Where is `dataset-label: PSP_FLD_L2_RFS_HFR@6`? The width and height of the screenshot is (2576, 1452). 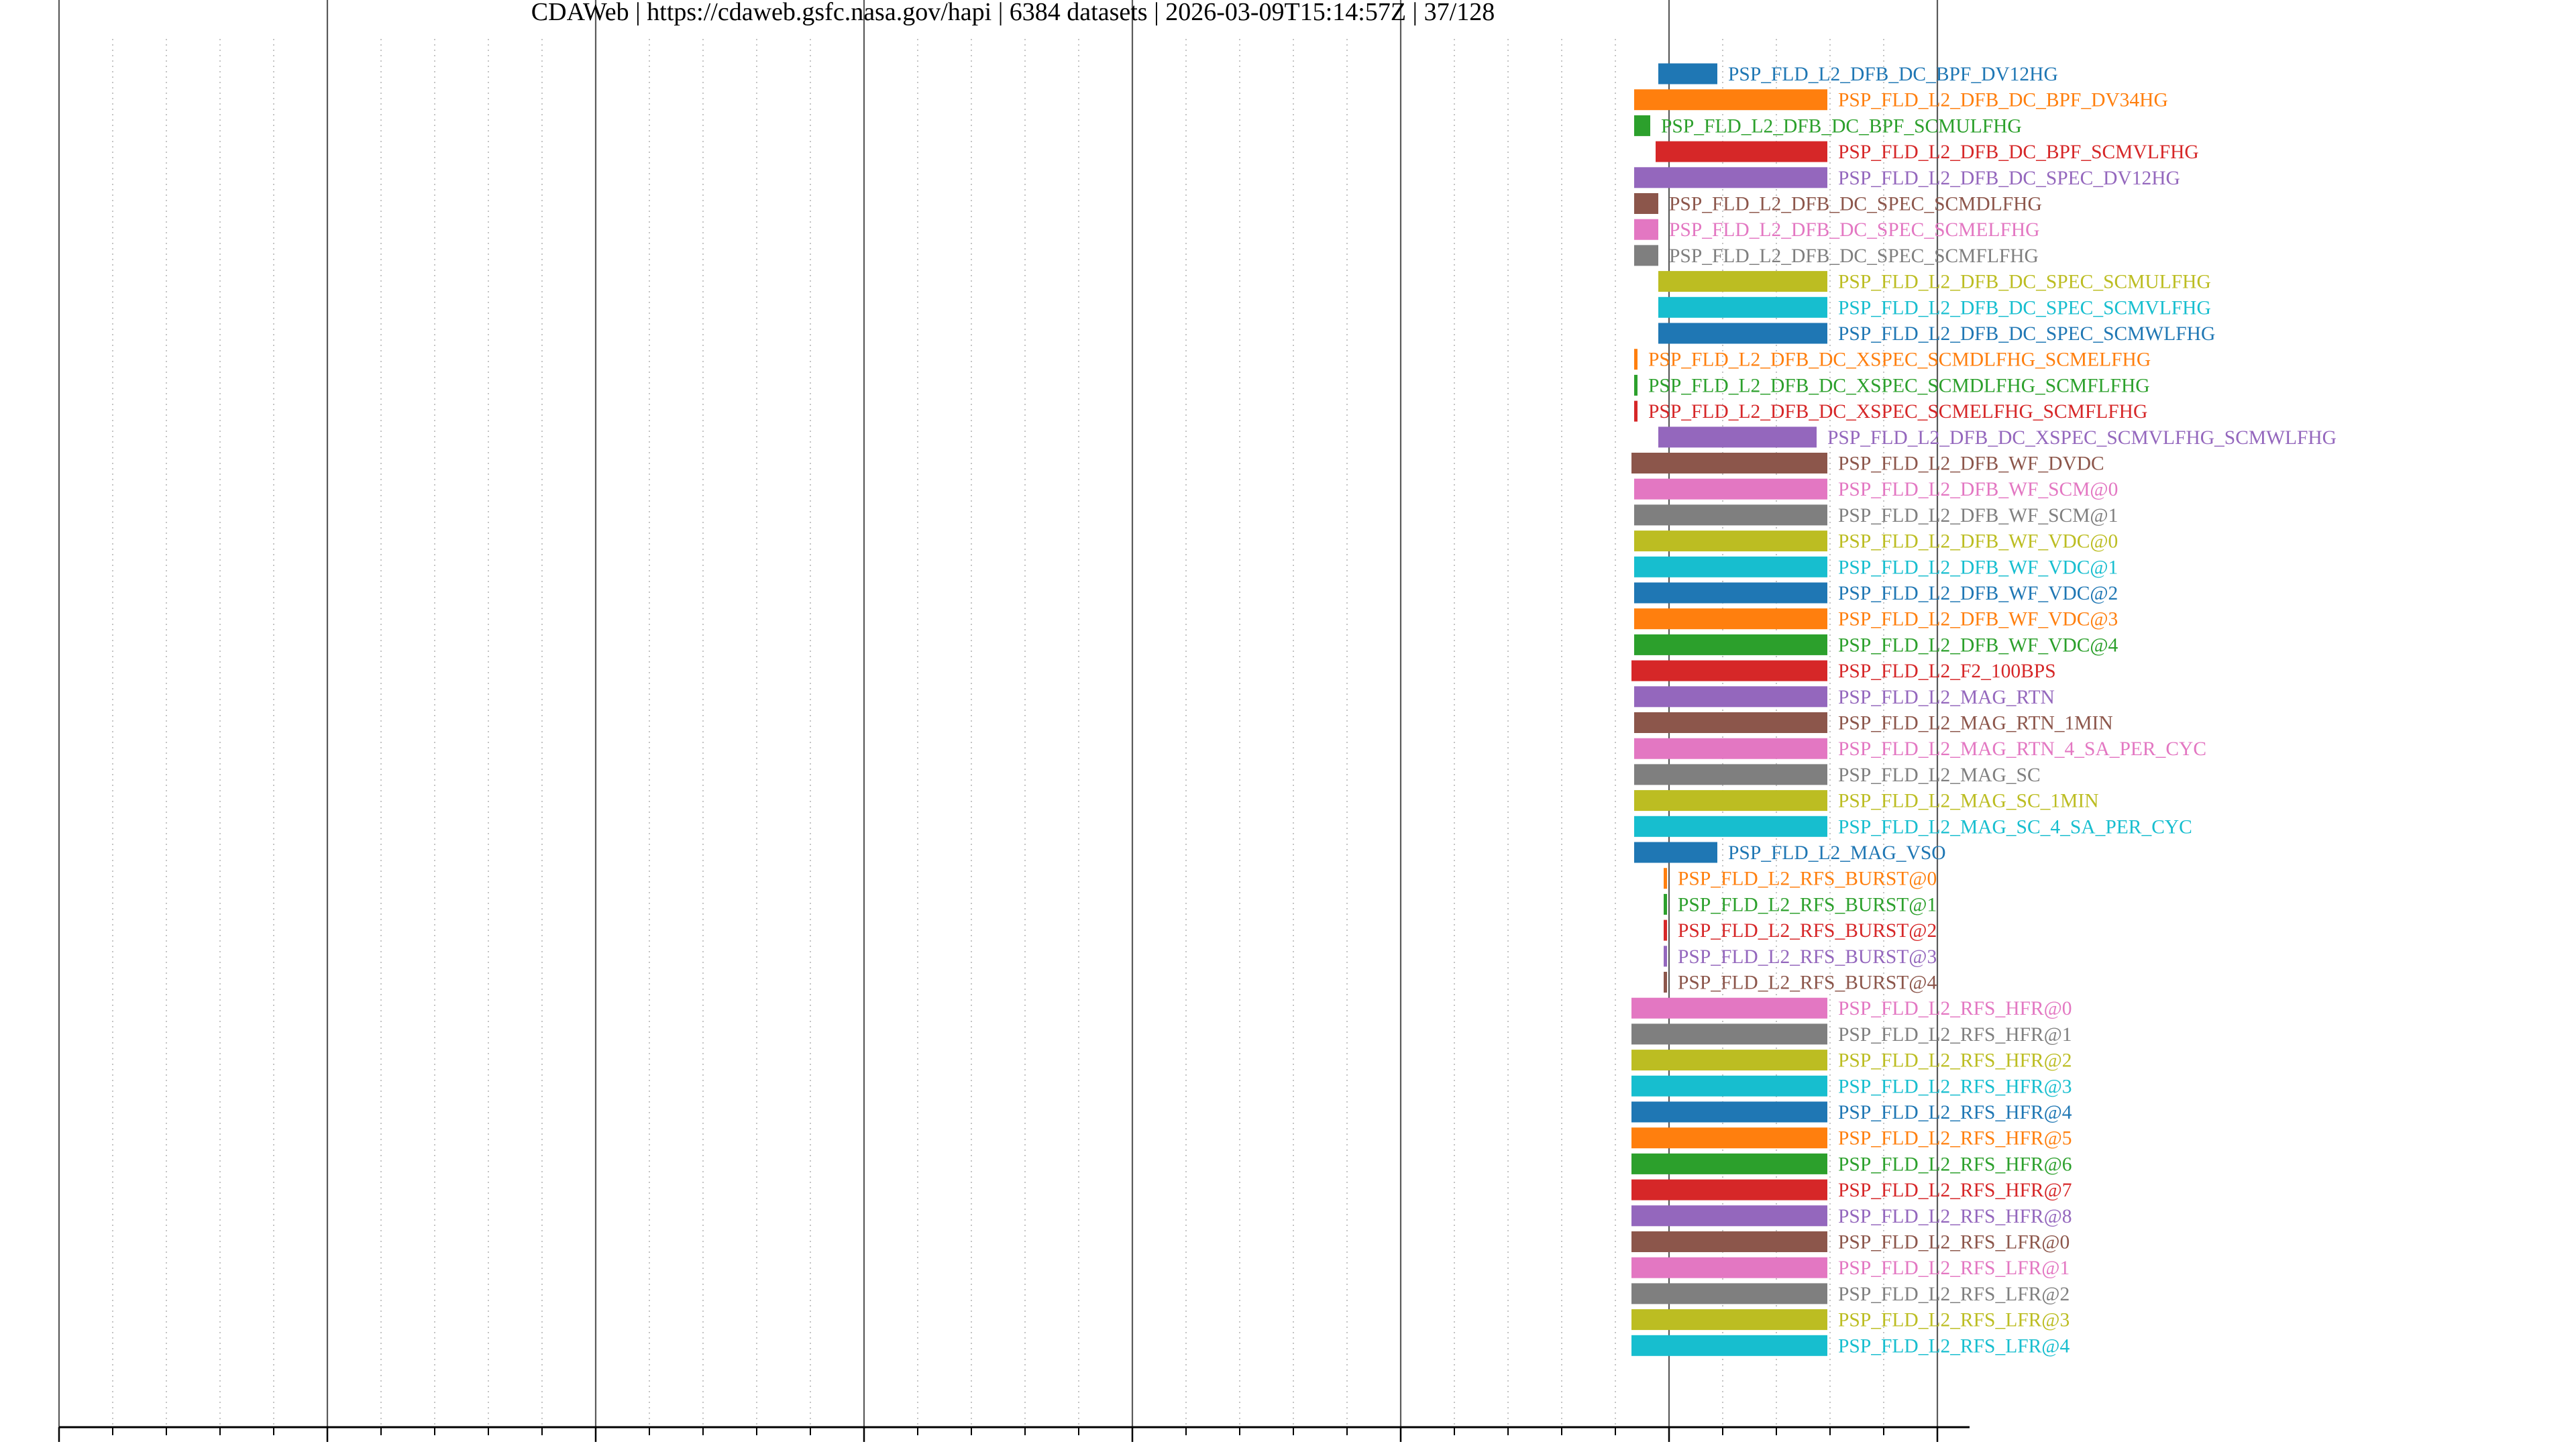
dataset-label: PSP_FLD_L2_RFS_HFR@6 is located at coordinates (1955, 1164).